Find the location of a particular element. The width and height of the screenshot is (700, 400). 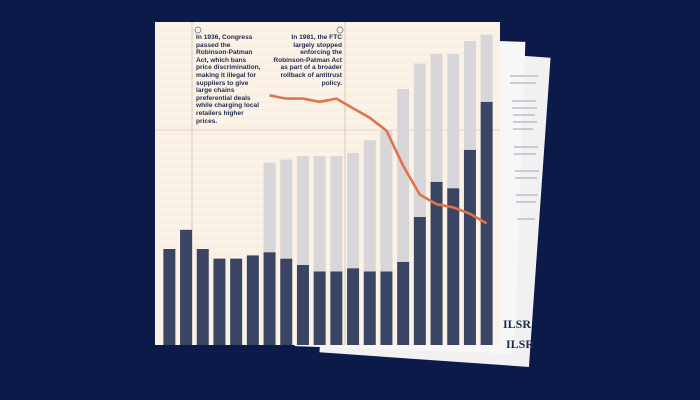

trend-line is located at coordinates (378, 159).